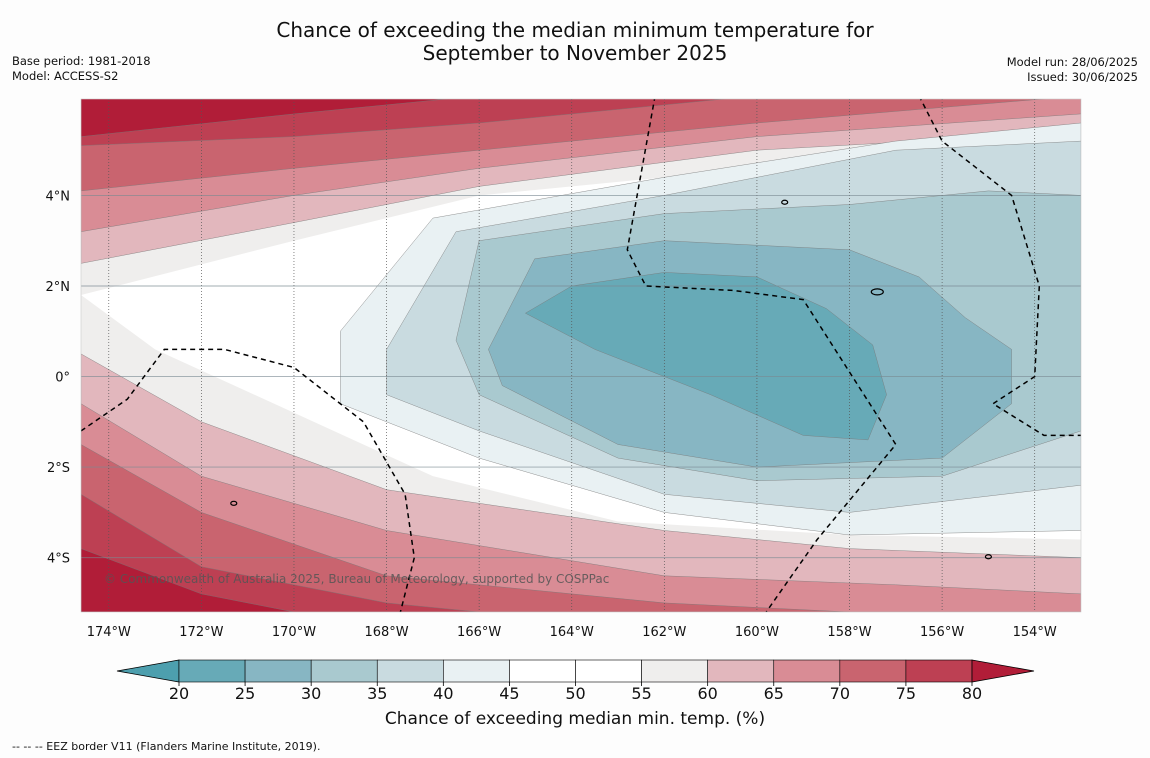  Describe the element at coordinates (757, 632) in the screenshot. I see `lon-tick-label: 160°W` at that location.